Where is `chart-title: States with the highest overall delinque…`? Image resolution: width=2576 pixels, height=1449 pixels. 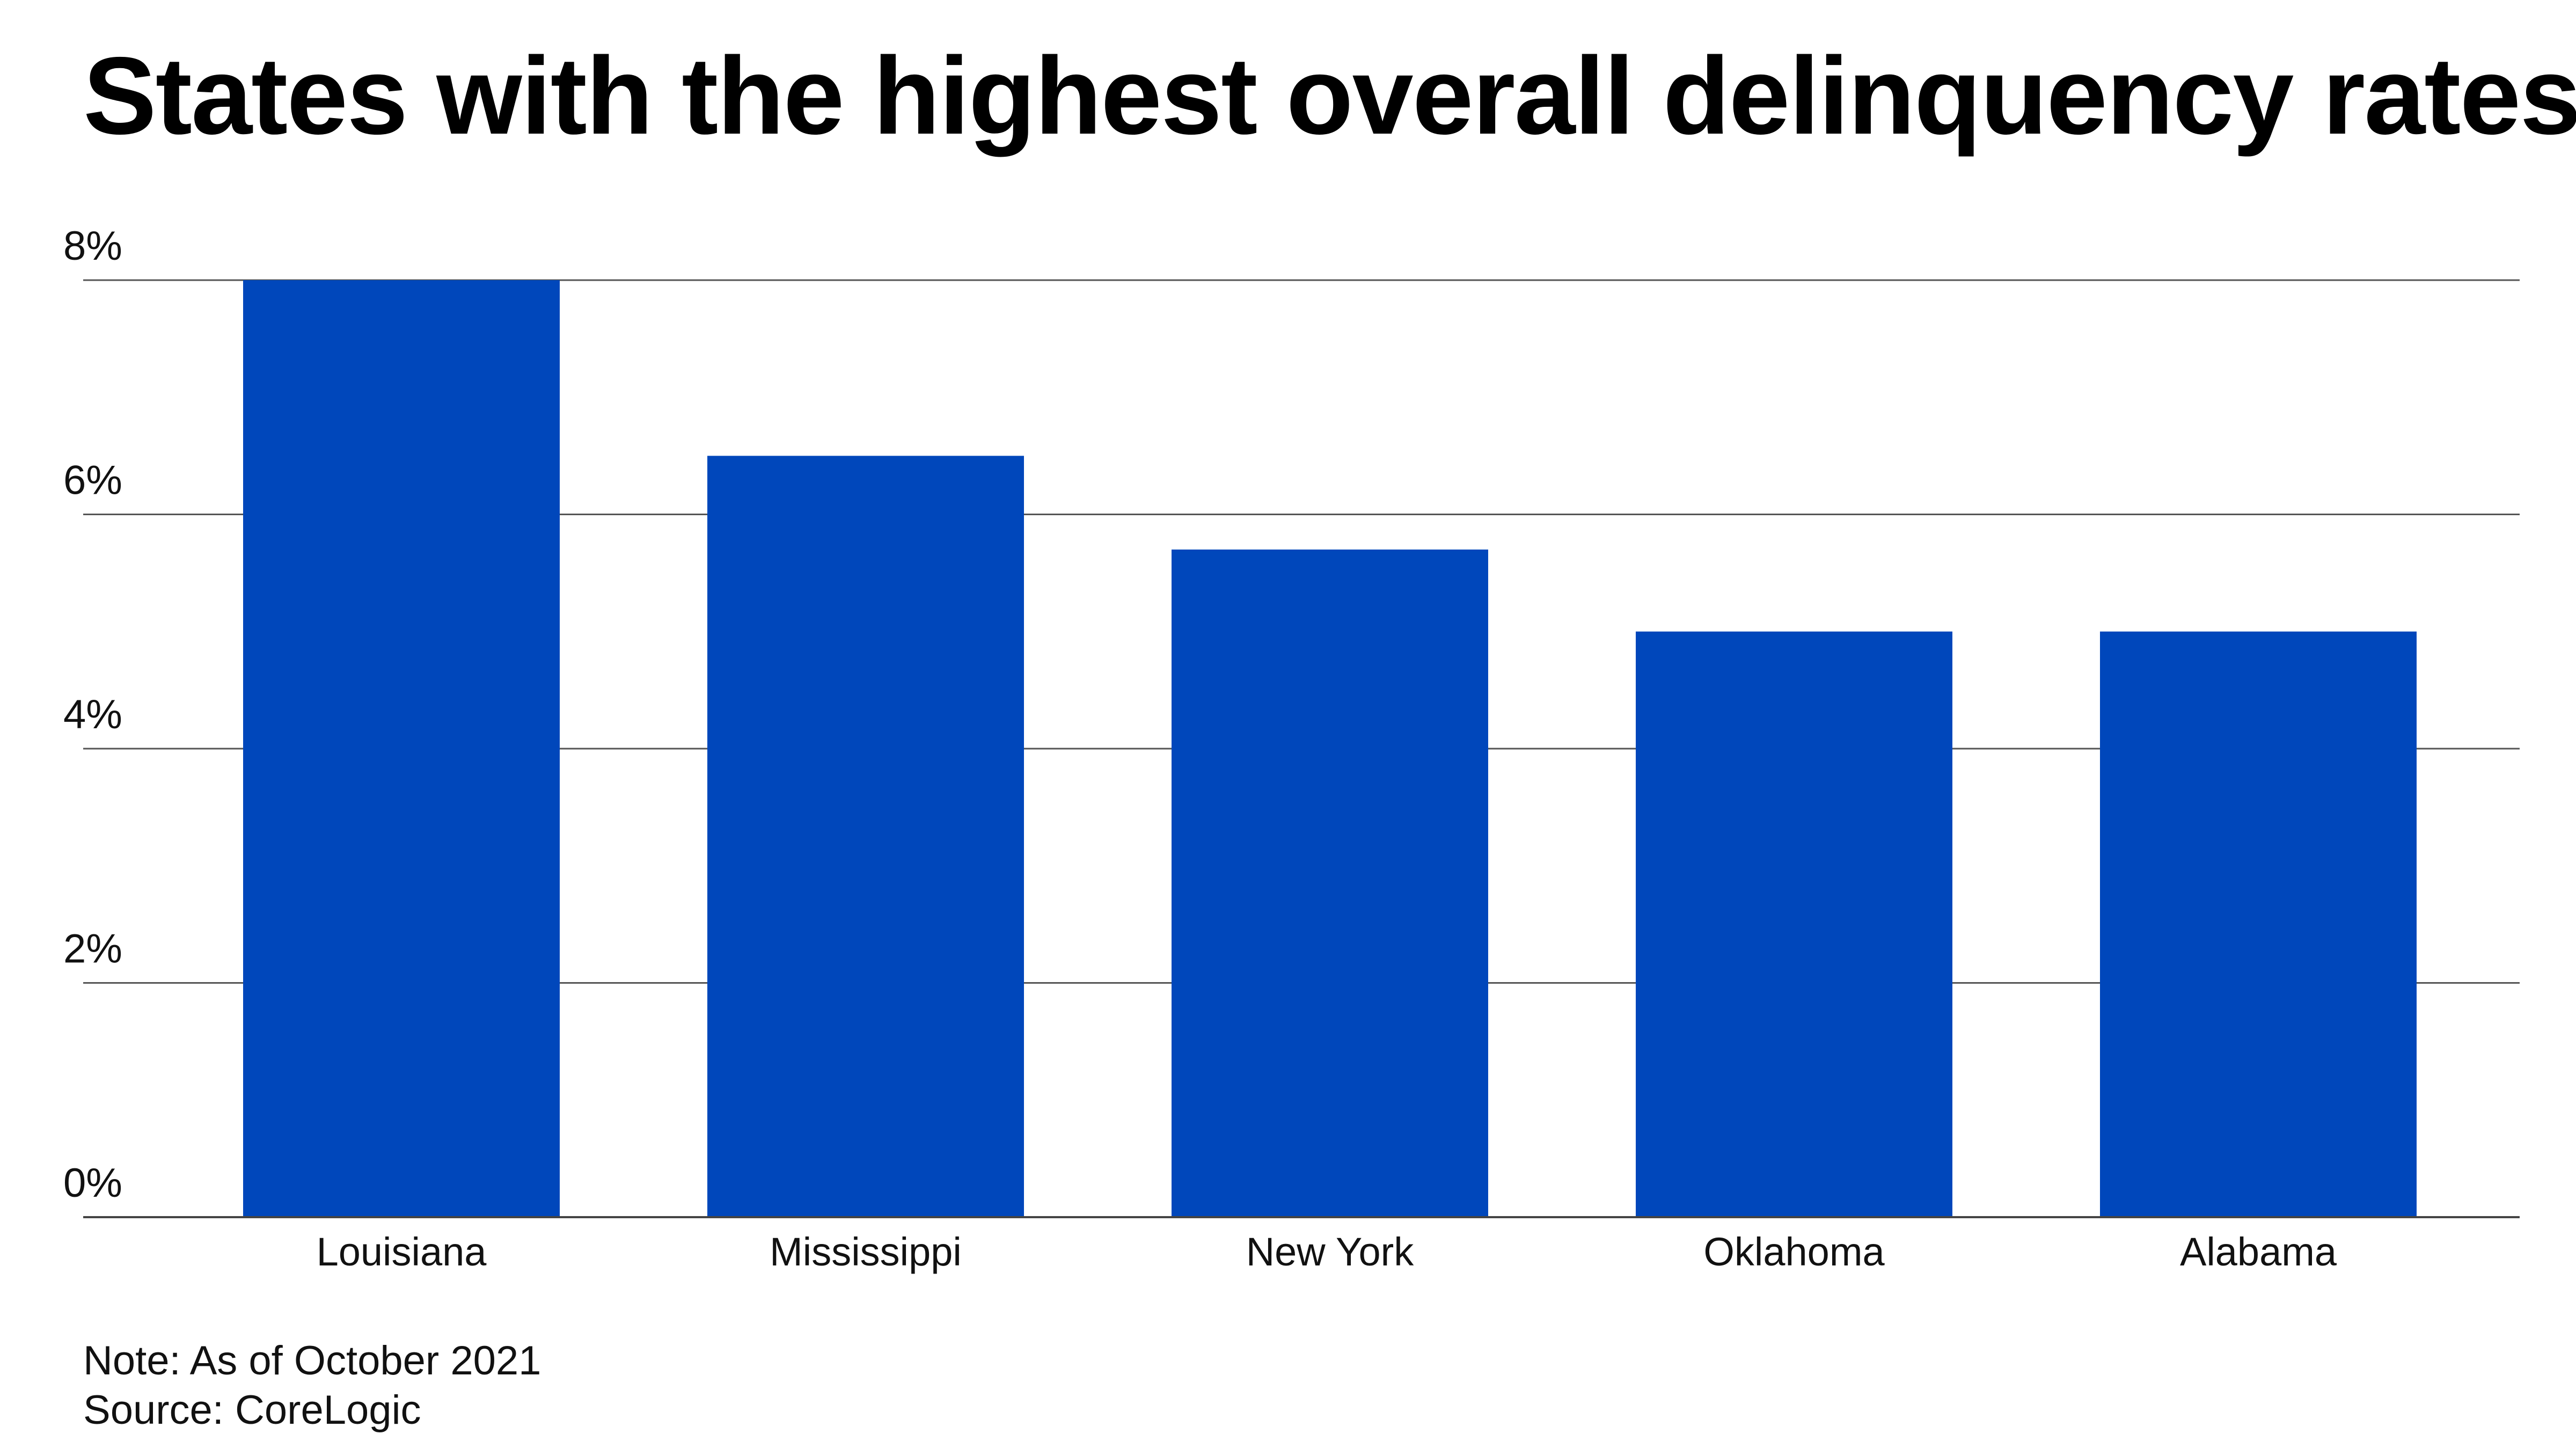 chart-title: States with the highest overall delinque… is located at coordinates (1329, 95).